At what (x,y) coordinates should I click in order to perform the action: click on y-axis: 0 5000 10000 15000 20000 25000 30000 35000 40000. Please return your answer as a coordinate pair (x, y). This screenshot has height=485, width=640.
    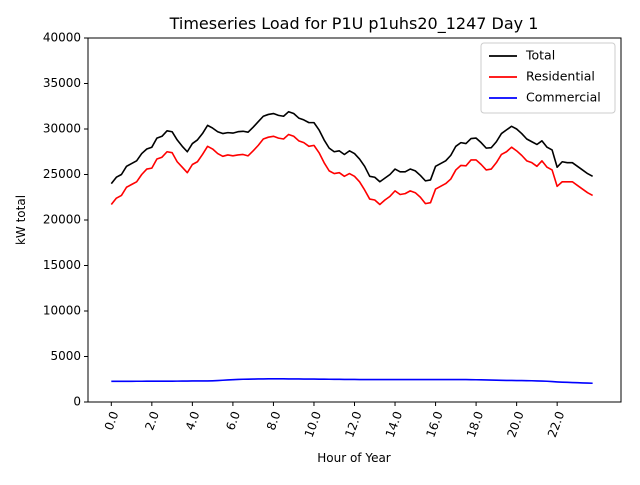
    Looking at the image, I should click on (65, 220).